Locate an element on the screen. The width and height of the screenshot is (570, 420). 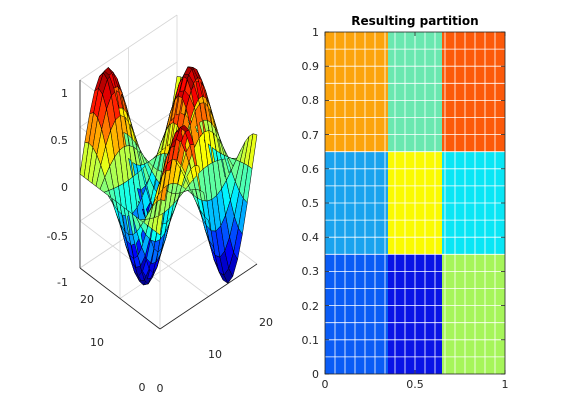
z-tick-label: 0.5 is located at coordinates (60, 140).